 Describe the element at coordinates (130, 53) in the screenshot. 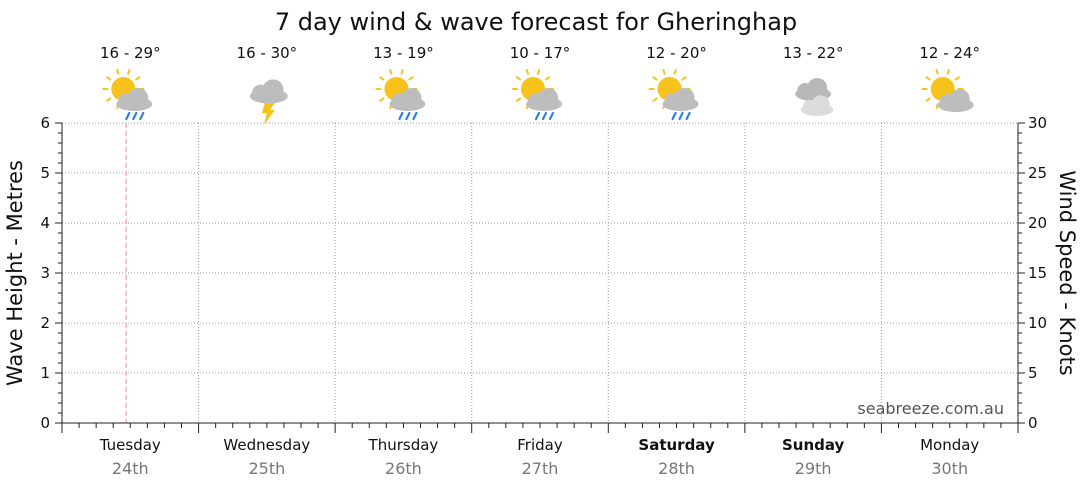

I see `day-temp-range: 16 - 29°` at that location.